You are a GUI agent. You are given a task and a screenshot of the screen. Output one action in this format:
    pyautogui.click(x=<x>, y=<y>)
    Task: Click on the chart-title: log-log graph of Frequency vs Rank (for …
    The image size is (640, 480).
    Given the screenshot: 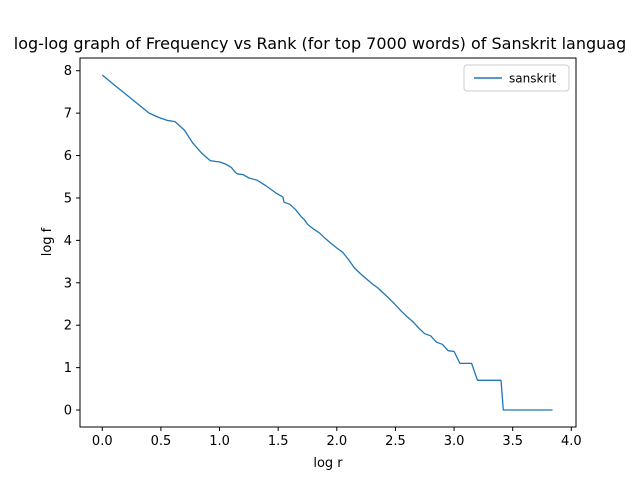 What is the action you would take?
    pyautogui.click(x=320, y=43)
    